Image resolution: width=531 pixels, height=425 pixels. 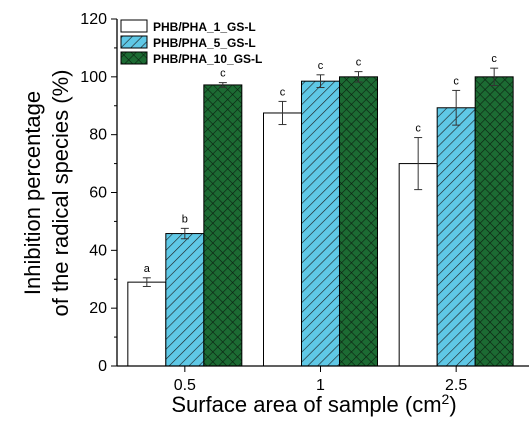 What do you see at coordinates (283, 92) in the screenshot?
I see `significance-label-s0-c1: c` at bounding box center [283, 92].